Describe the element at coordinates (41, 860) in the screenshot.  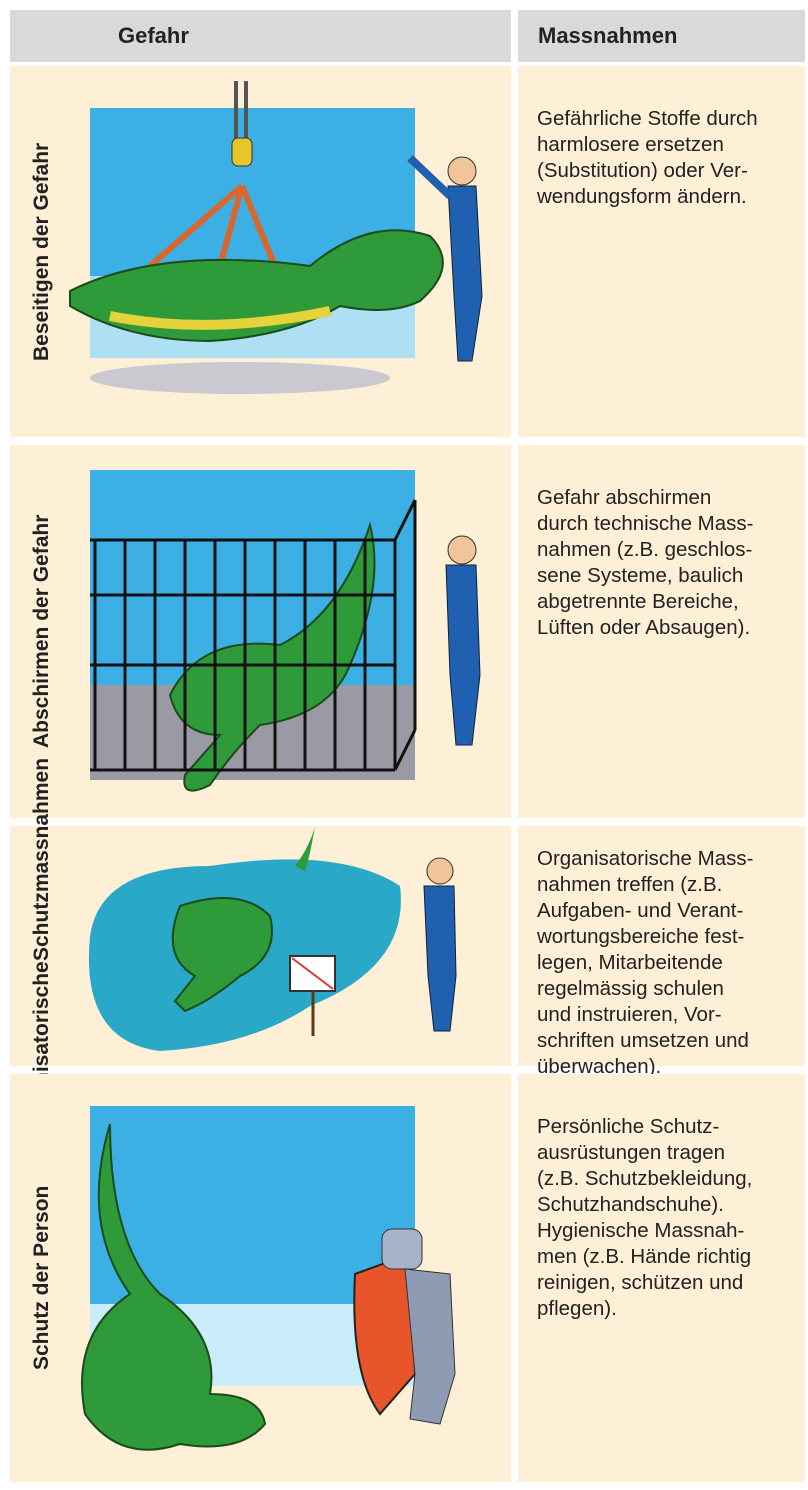
I see `label-line: Schutzmassnahmen` at that location.